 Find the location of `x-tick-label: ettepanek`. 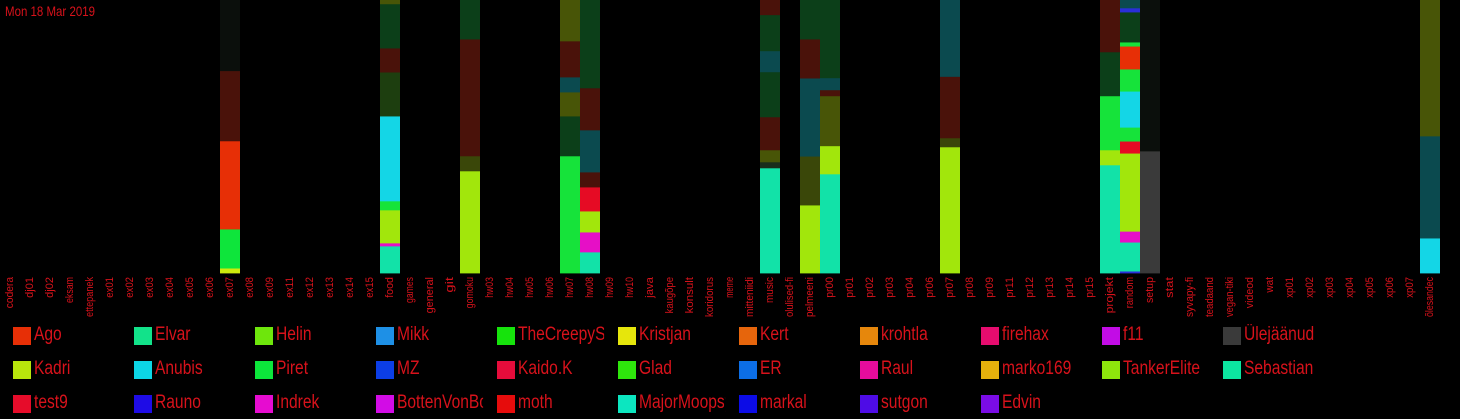

x-tick-label: ettepanek is located at coordinates (90, 297).